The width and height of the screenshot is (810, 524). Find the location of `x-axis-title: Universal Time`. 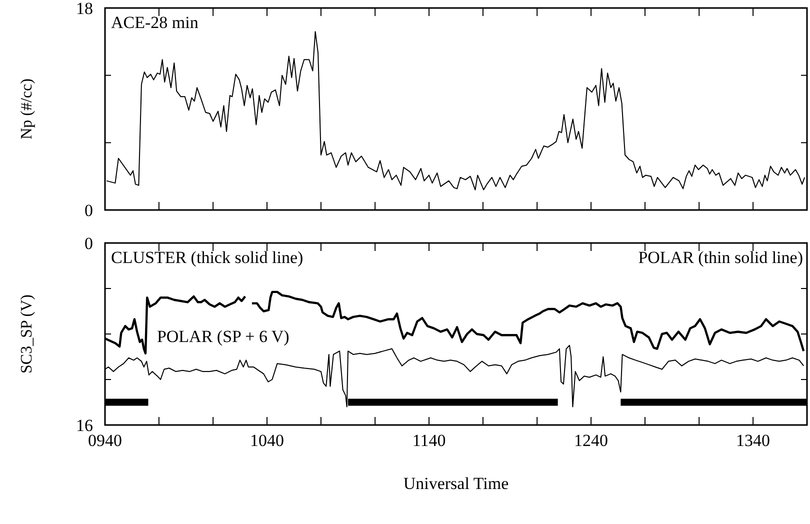

x-axis-title: Universal Time is located at coordinates (456, 483).